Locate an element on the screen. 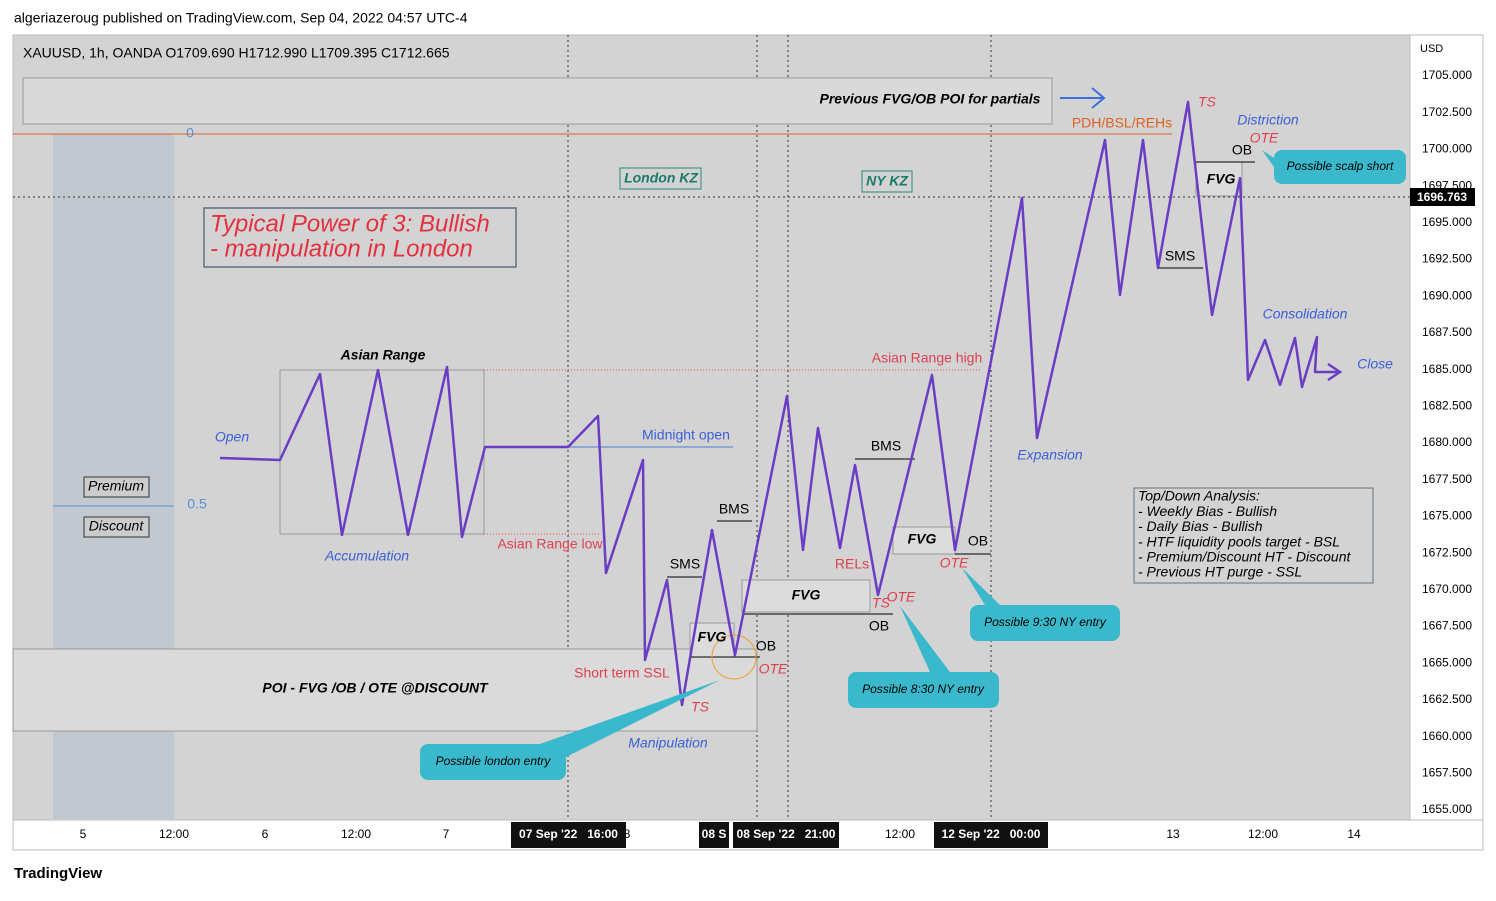 The height and width of the screenshot is (901, 1496). analysis-line: - Premium/Discount HT - Discount is located at coordinates (1244, 557).